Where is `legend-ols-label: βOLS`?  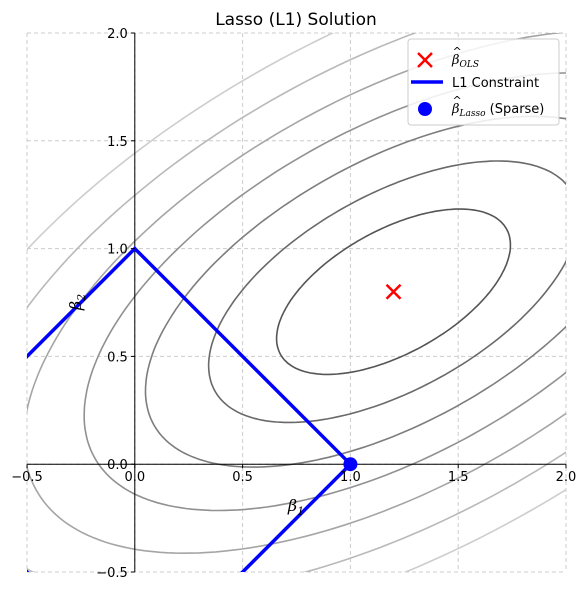 legend-ols-label: βOLS is located at coordinates (465, 61).